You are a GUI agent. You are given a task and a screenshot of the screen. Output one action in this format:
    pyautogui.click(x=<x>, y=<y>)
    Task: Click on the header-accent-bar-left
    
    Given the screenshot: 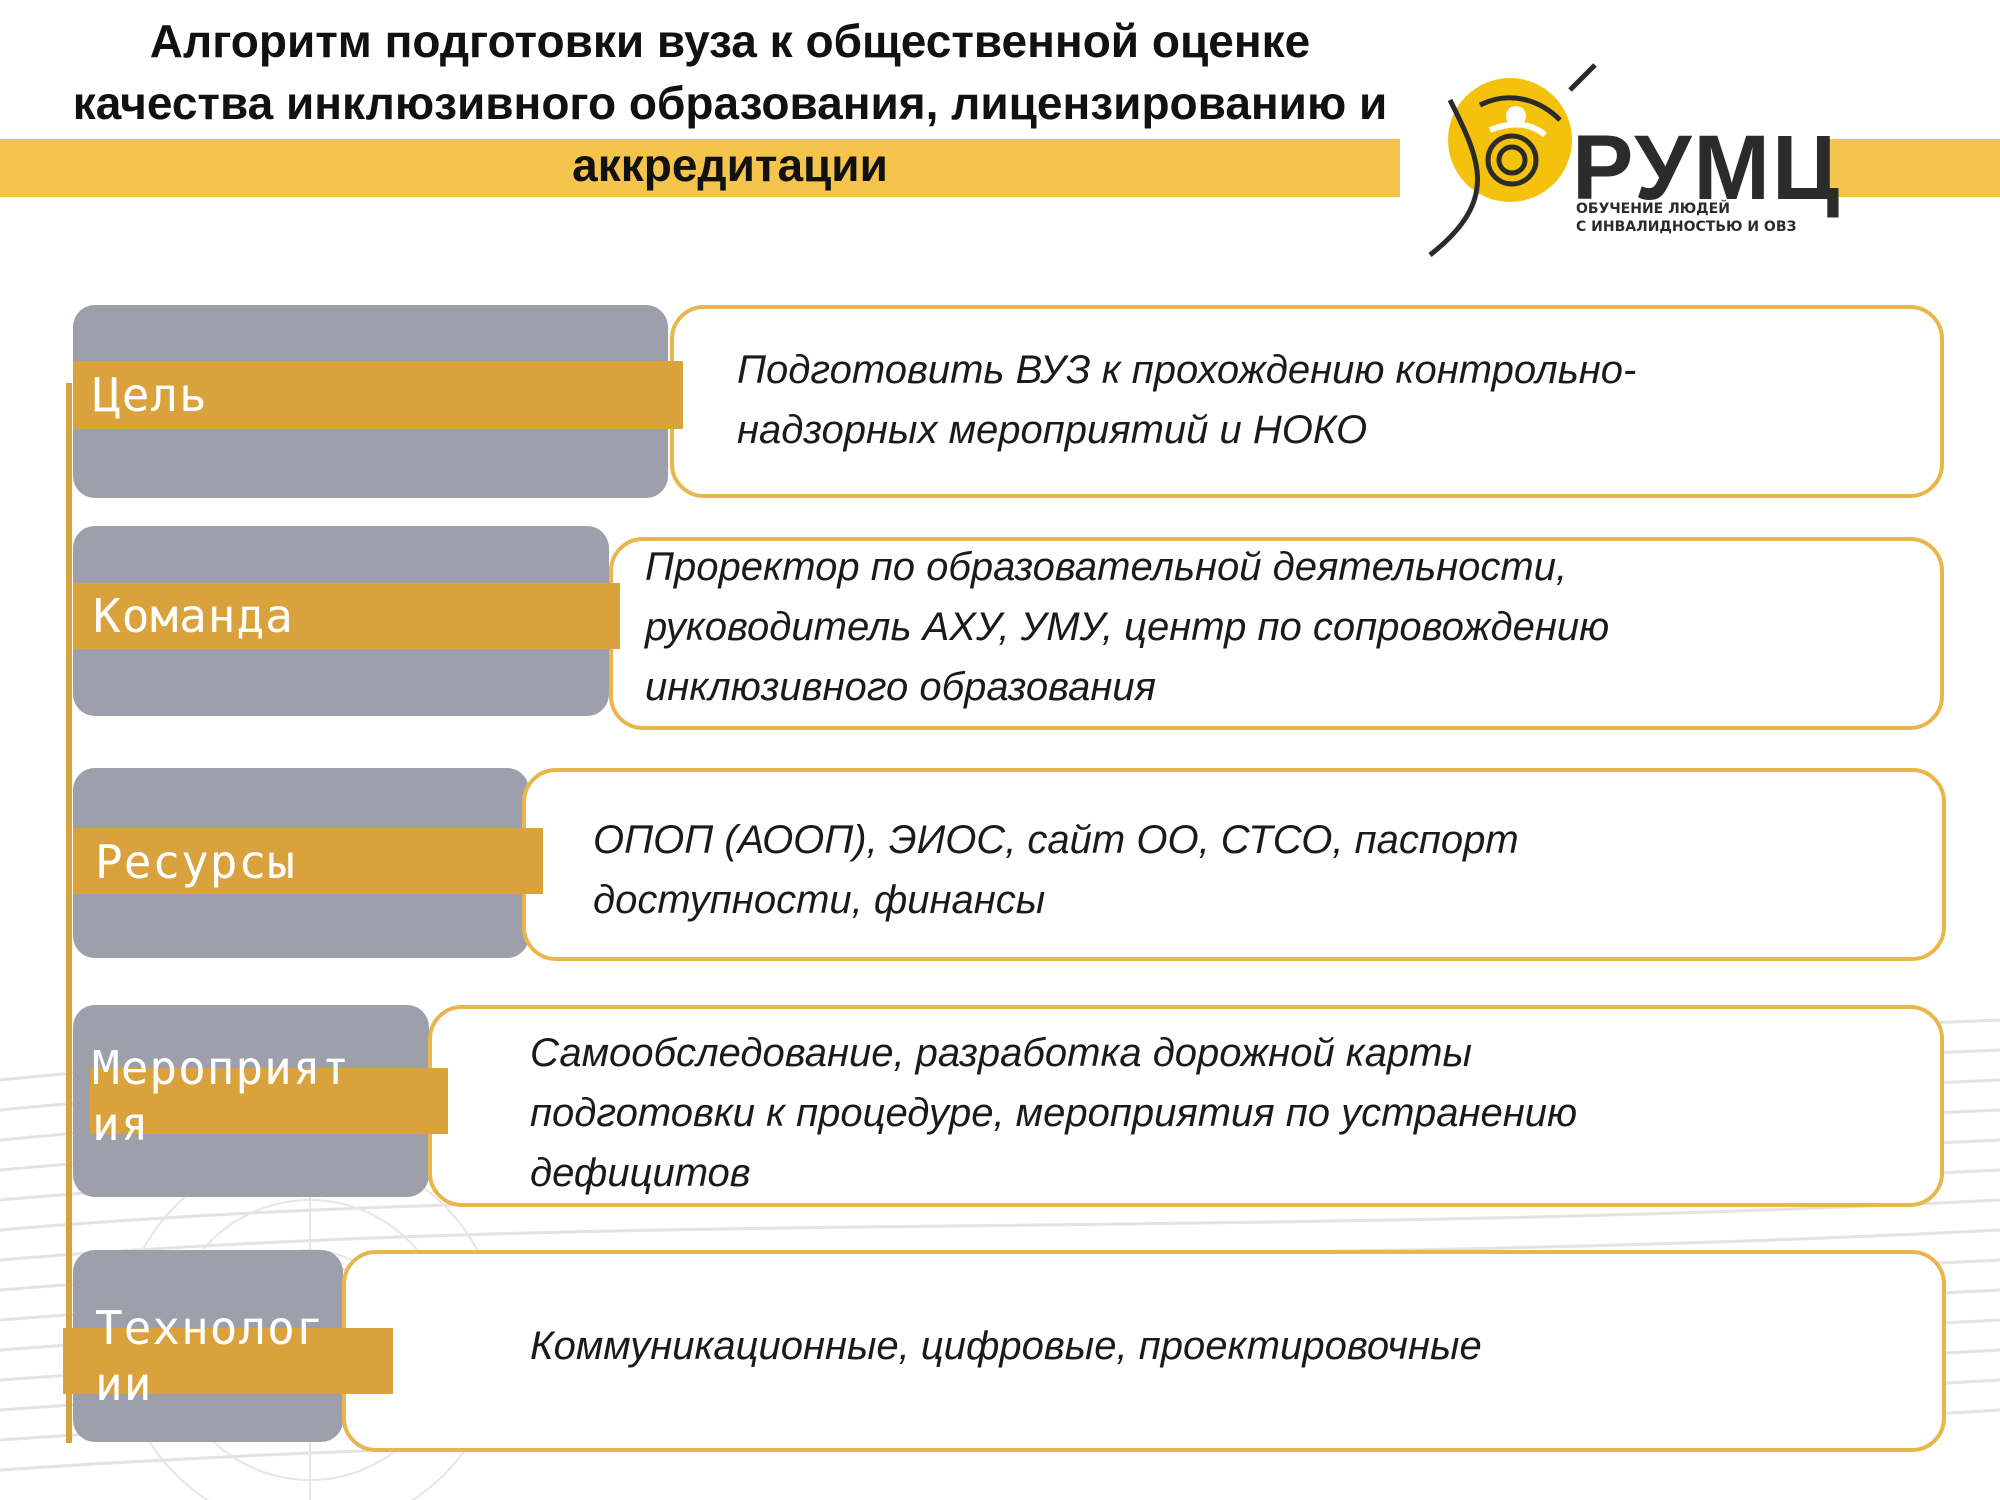 What is the action you would take?
    pyautogui.click(x=700, y=168)
    